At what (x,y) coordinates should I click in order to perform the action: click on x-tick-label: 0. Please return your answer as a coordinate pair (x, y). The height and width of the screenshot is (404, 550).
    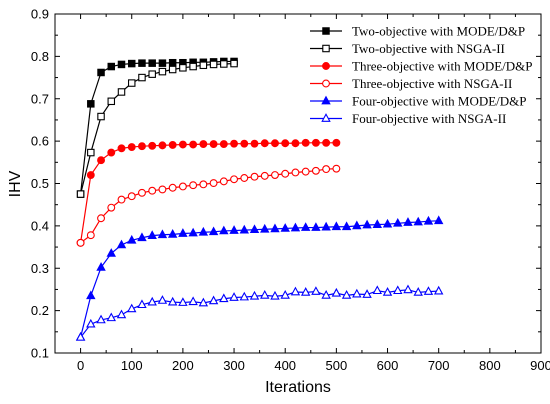
    Looking at the image, I should click on (80, 365).